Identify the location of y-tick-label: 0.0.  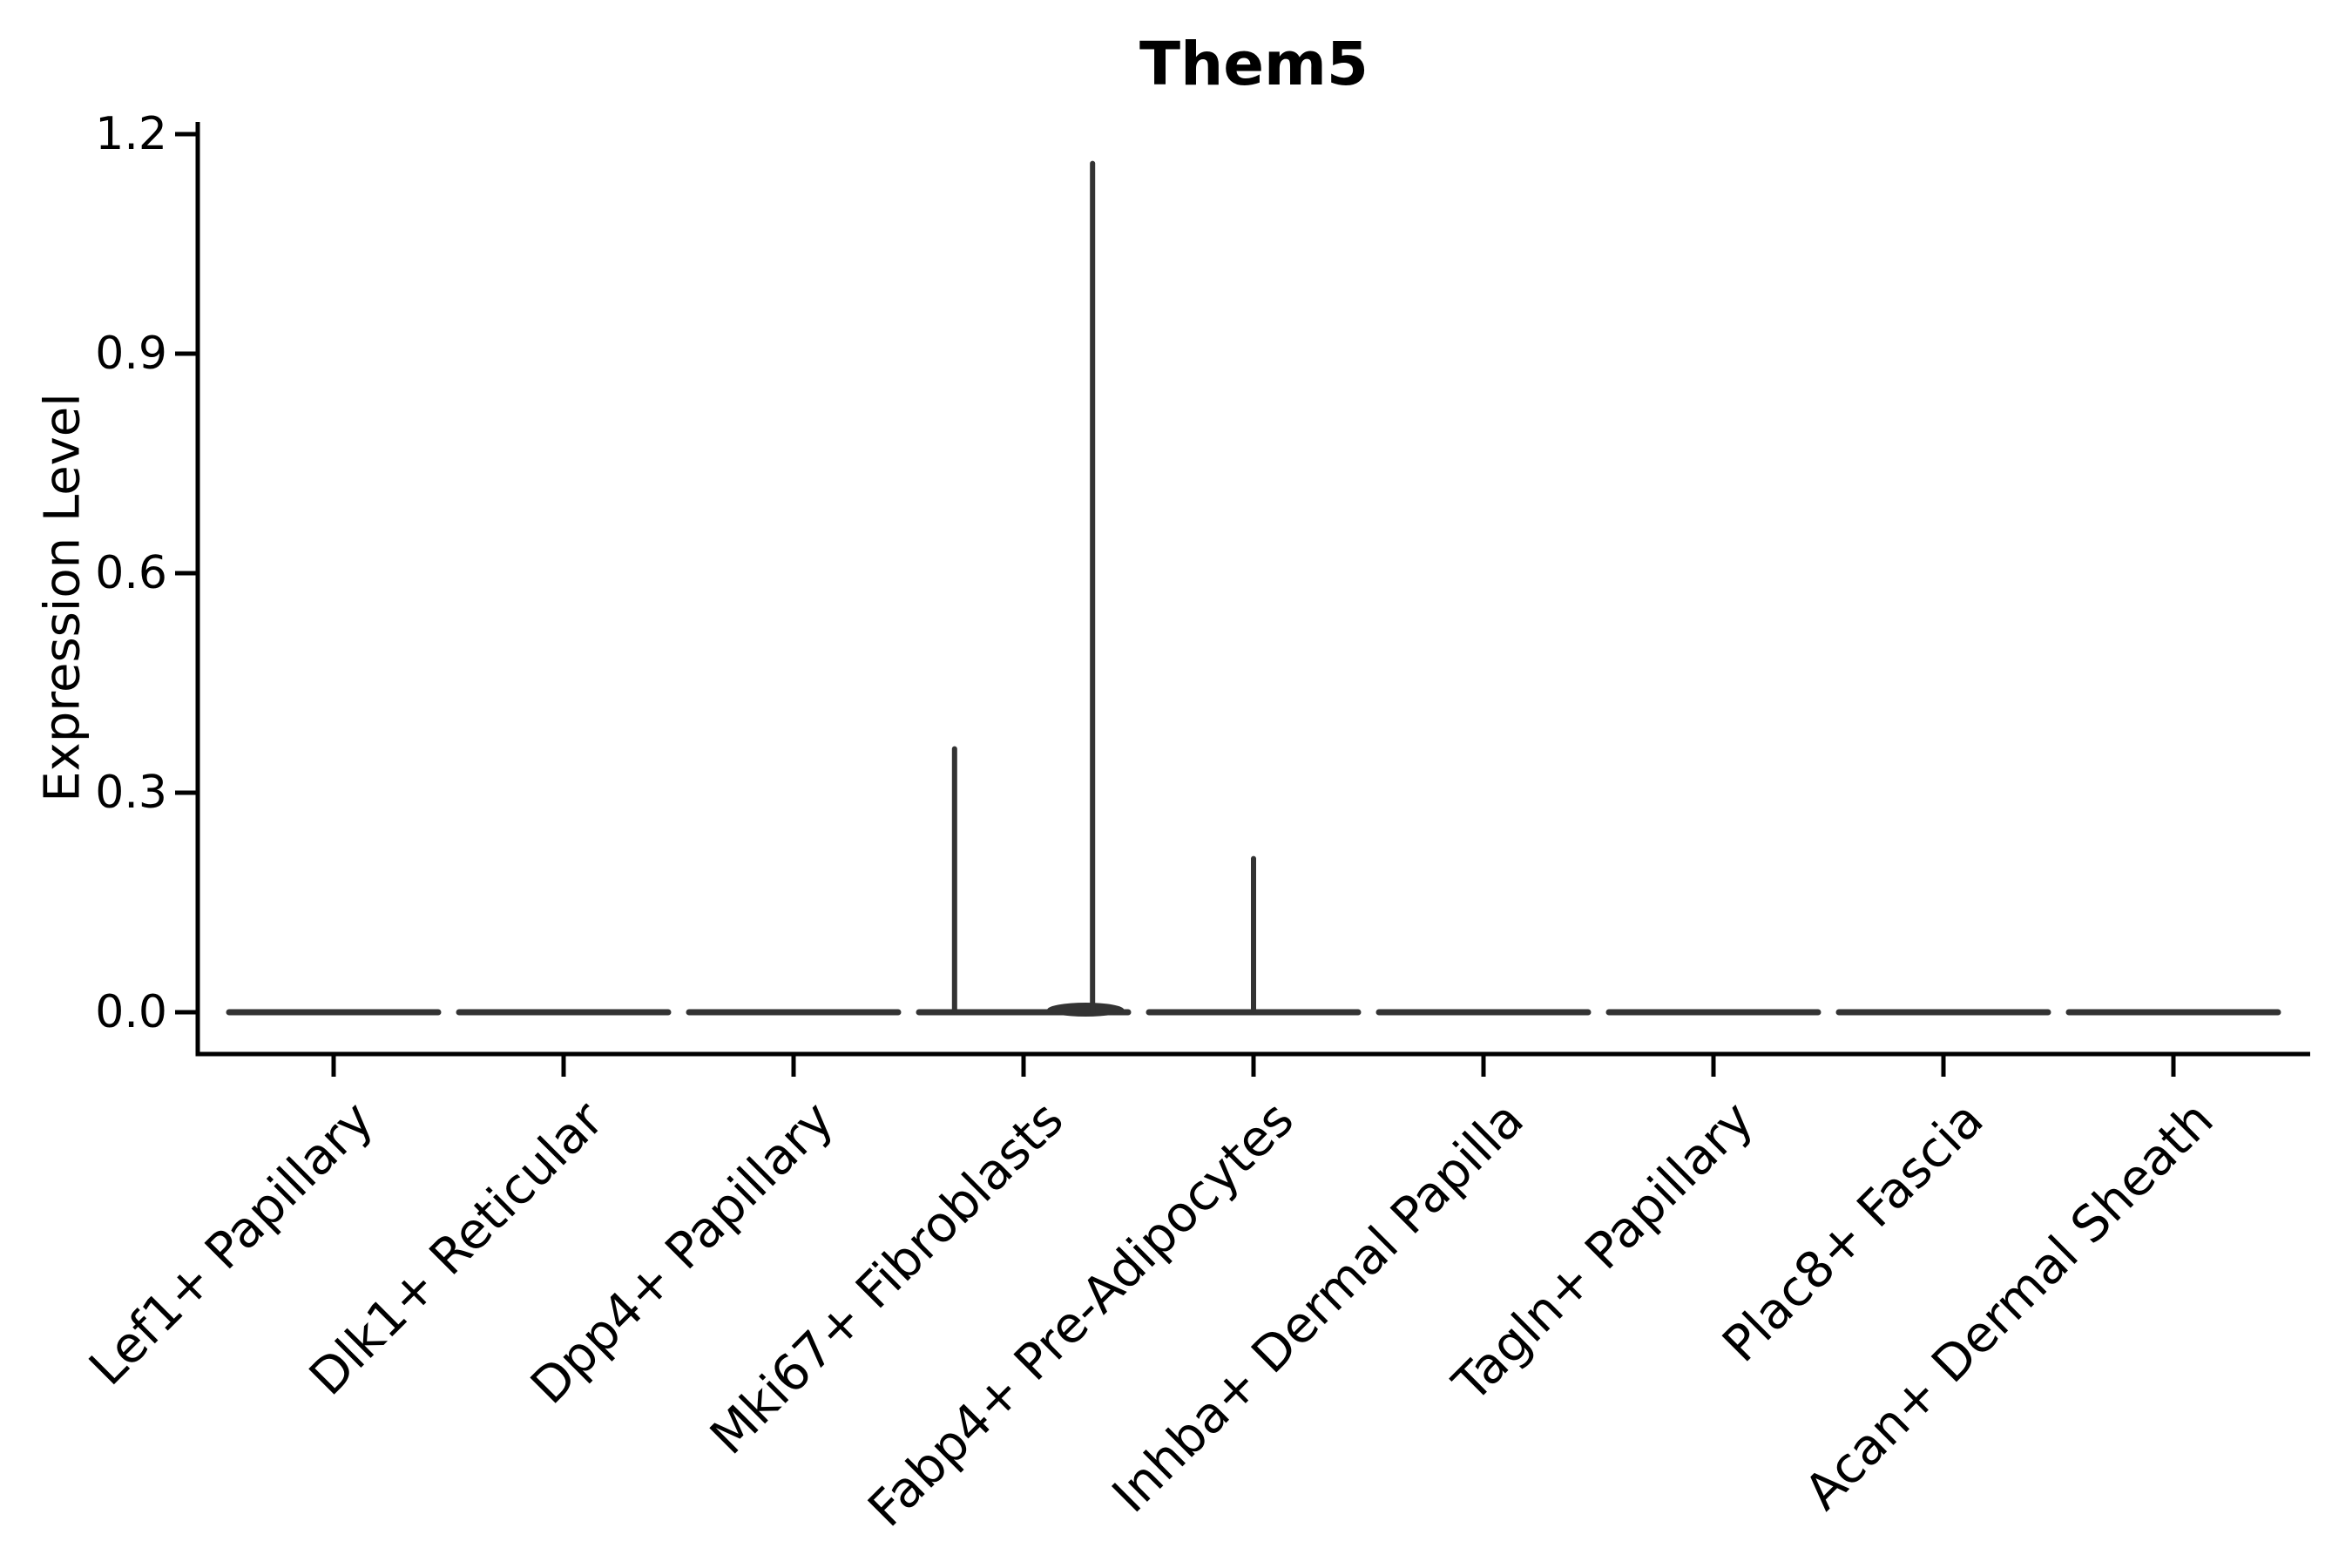
(131, 1012).